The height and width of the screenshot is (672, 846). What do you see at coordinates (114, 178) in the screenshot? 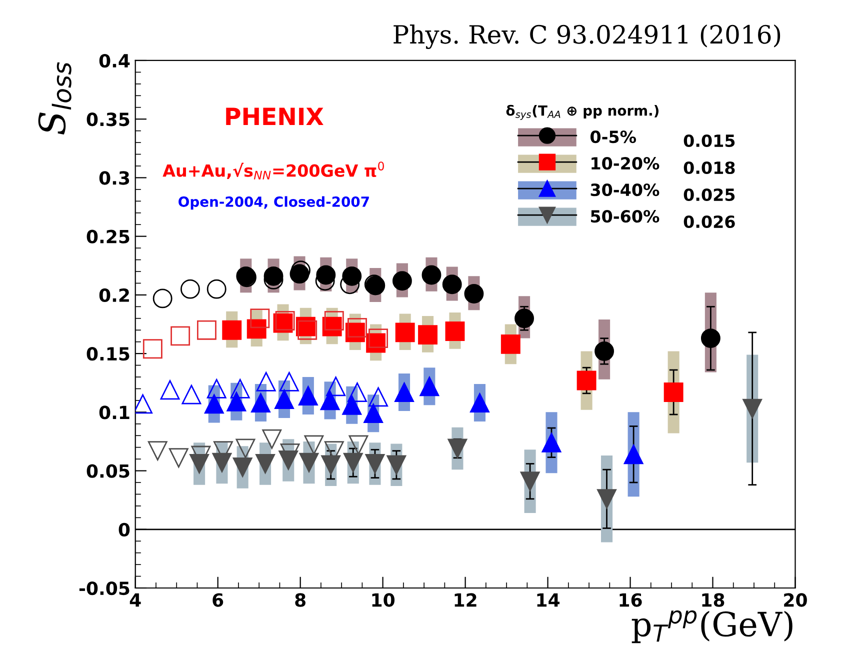
I see `y-tick-label: 0.3` at bounding box center [114, 178].